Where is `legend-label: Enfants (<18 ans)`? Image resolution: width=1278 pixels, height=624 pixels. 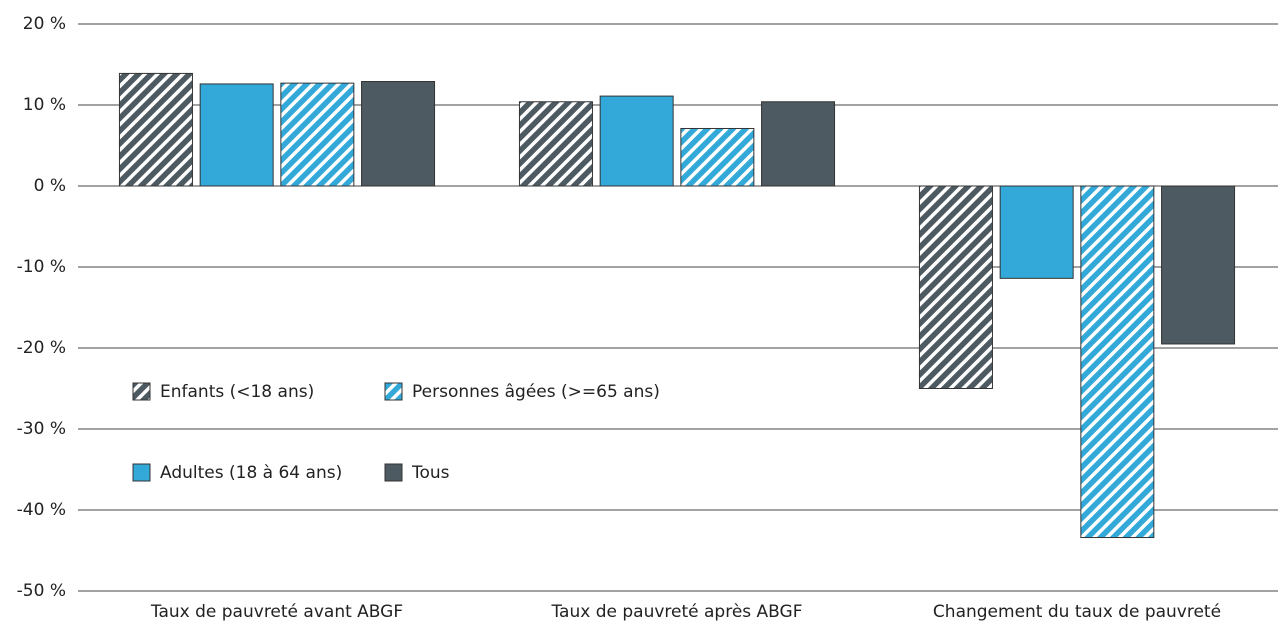 legend-label: Enfants (<18 ans) is located at coordinates (237, 392).